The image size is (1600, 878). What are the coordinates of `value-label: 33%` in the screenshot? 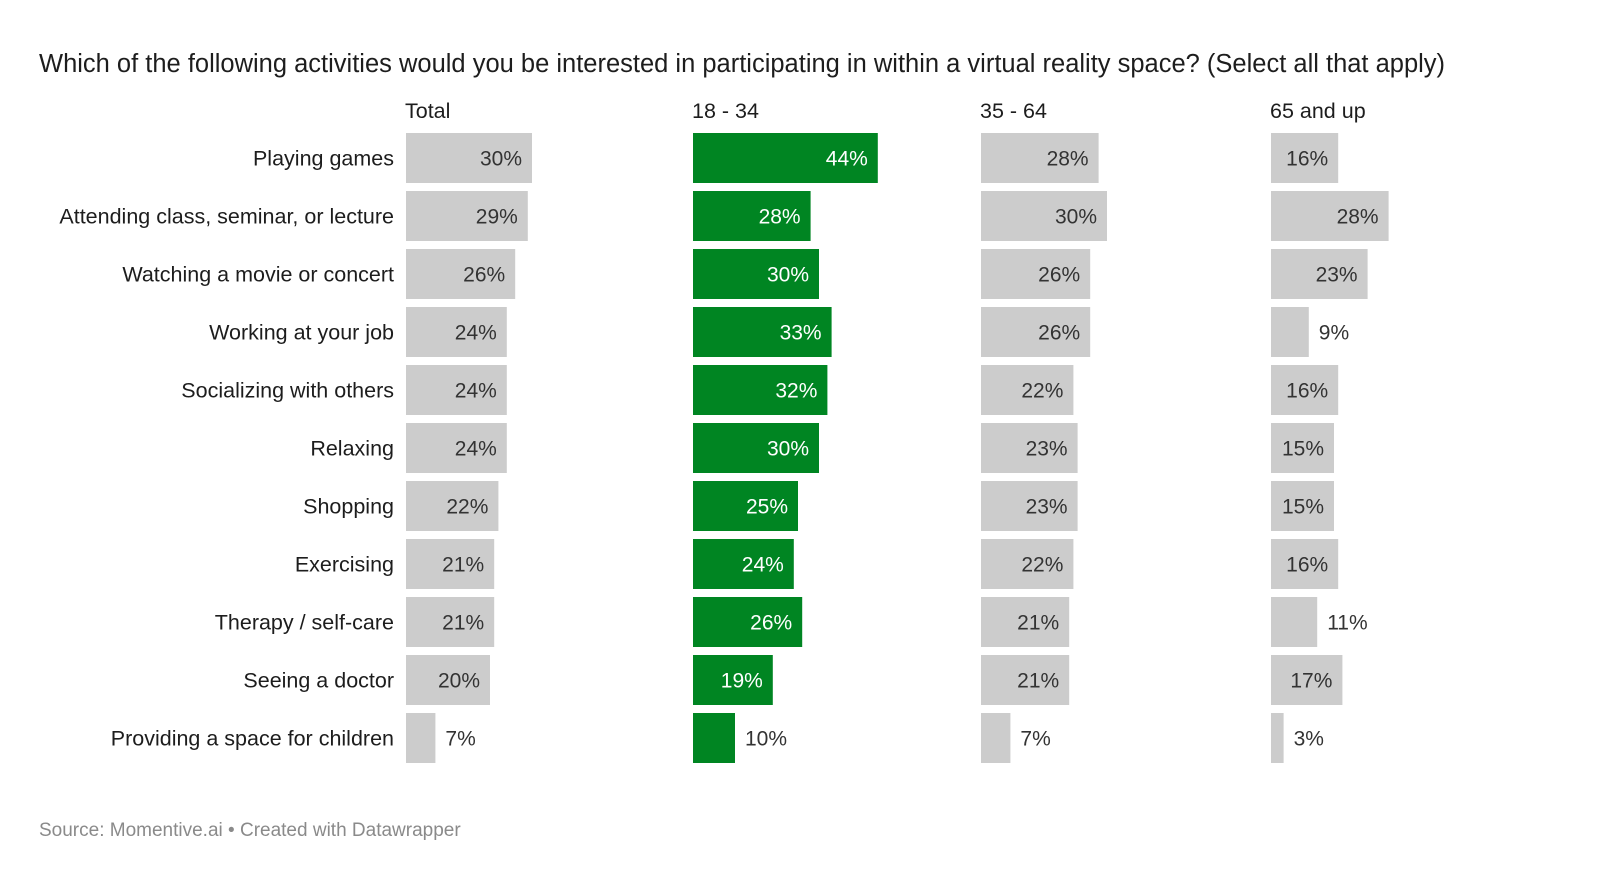 It's located at (801, 333).